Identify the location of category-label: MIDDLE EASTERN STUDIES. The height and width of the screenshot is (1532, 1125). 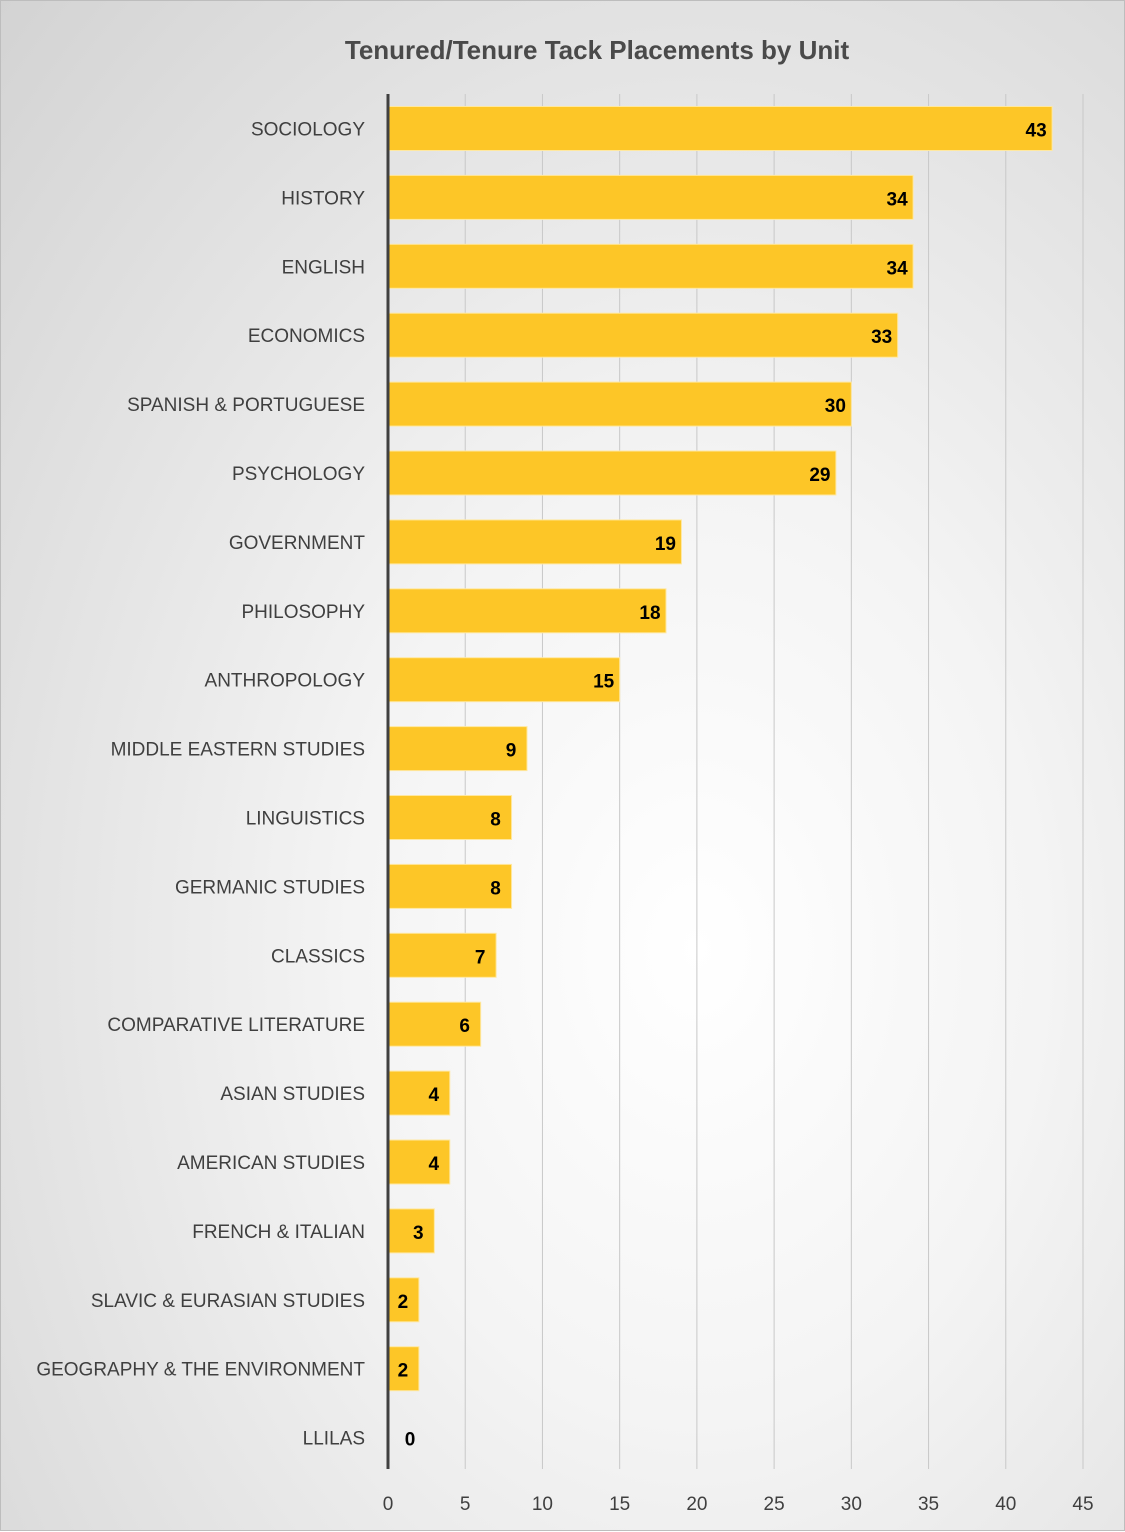
(238, 750).